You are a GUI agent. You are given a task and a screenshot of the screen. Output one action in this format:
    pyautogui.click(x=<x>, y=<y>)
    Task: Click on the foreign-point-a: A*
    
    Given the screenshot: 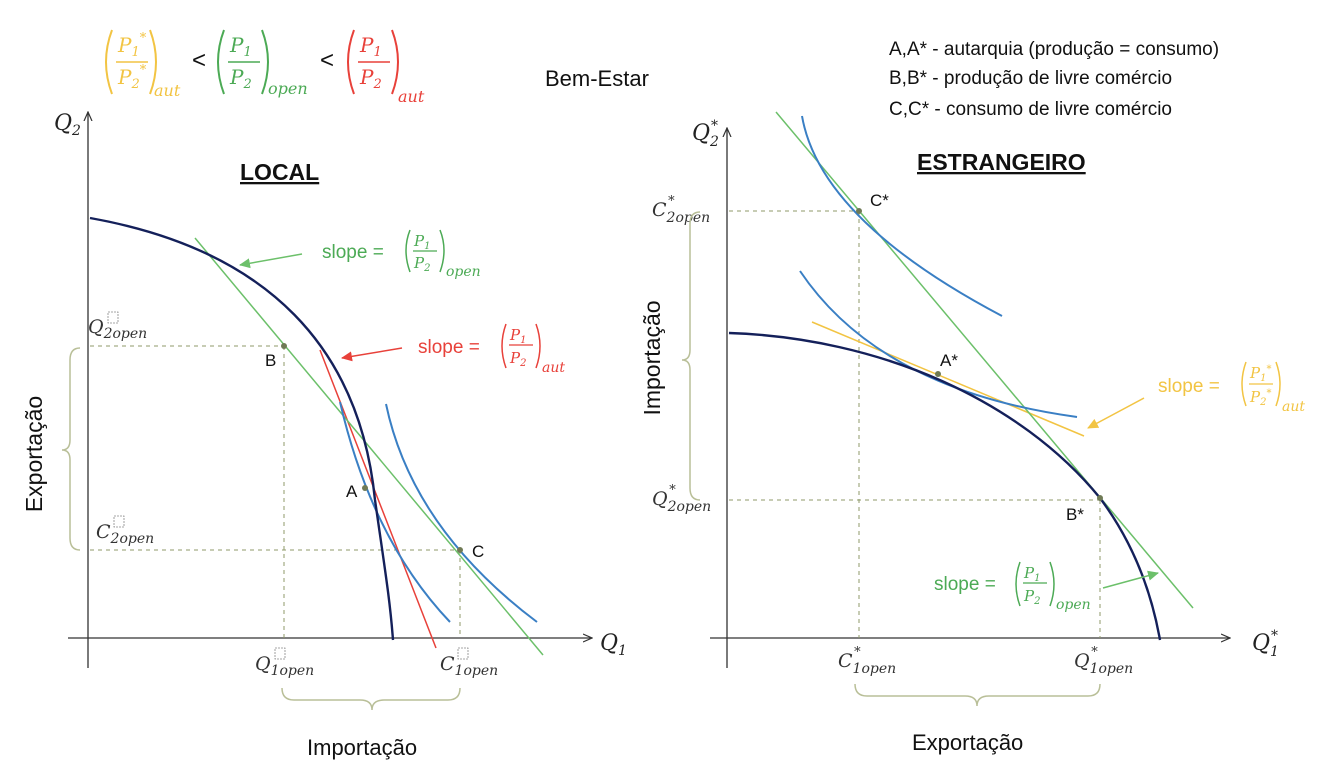 What is the action you would take?
    pyautogui.click(x=949, y=360)
    